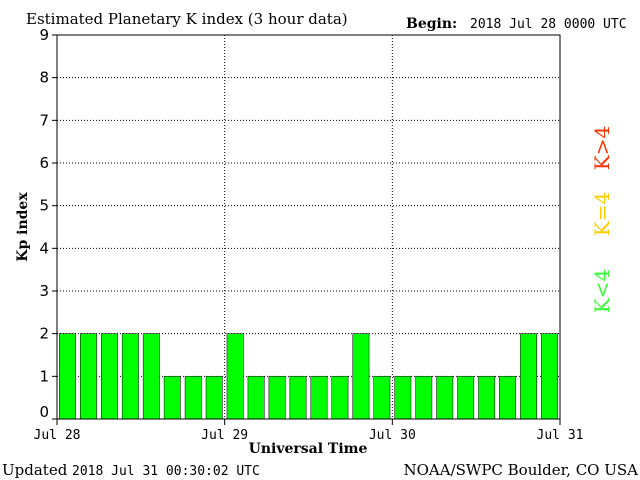  Describe the element at coordinates (224, 435) in the screenshot. I see `x-tick-label: Jul 29` at that location.